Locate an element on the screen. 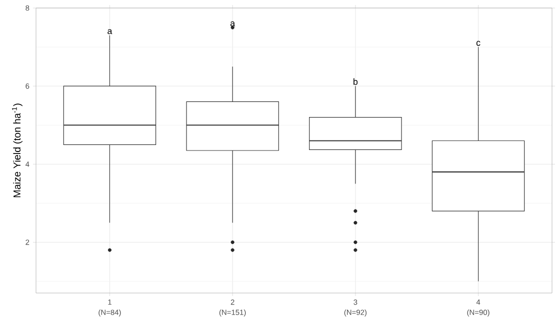 Image resolution: width=558 pixels, height=324 pixels. y-axis-title: Maize Yield (ton ha$^{-1}$) is located at coordinates (17, 151).